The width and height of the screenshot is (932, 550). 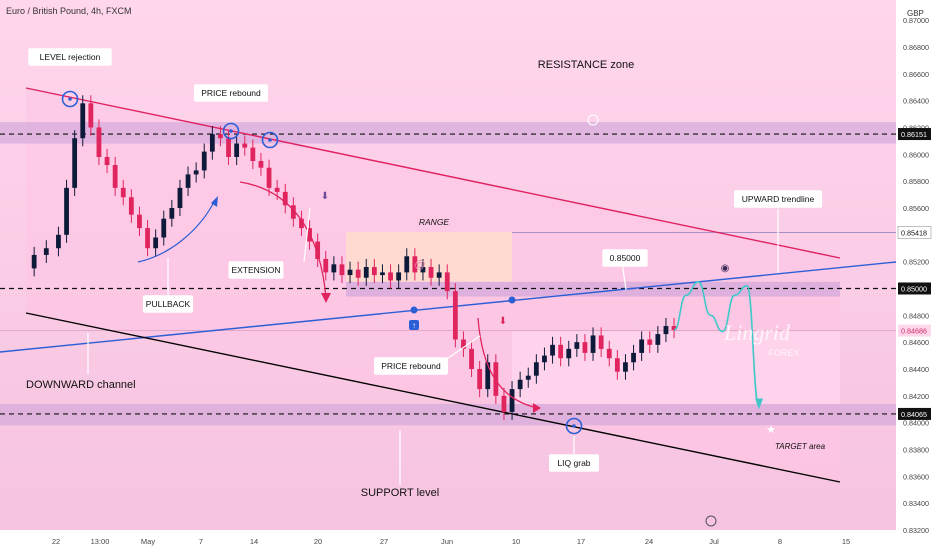 I want to click on y-tick-label: 0.86800, so click(x=916, y=47).